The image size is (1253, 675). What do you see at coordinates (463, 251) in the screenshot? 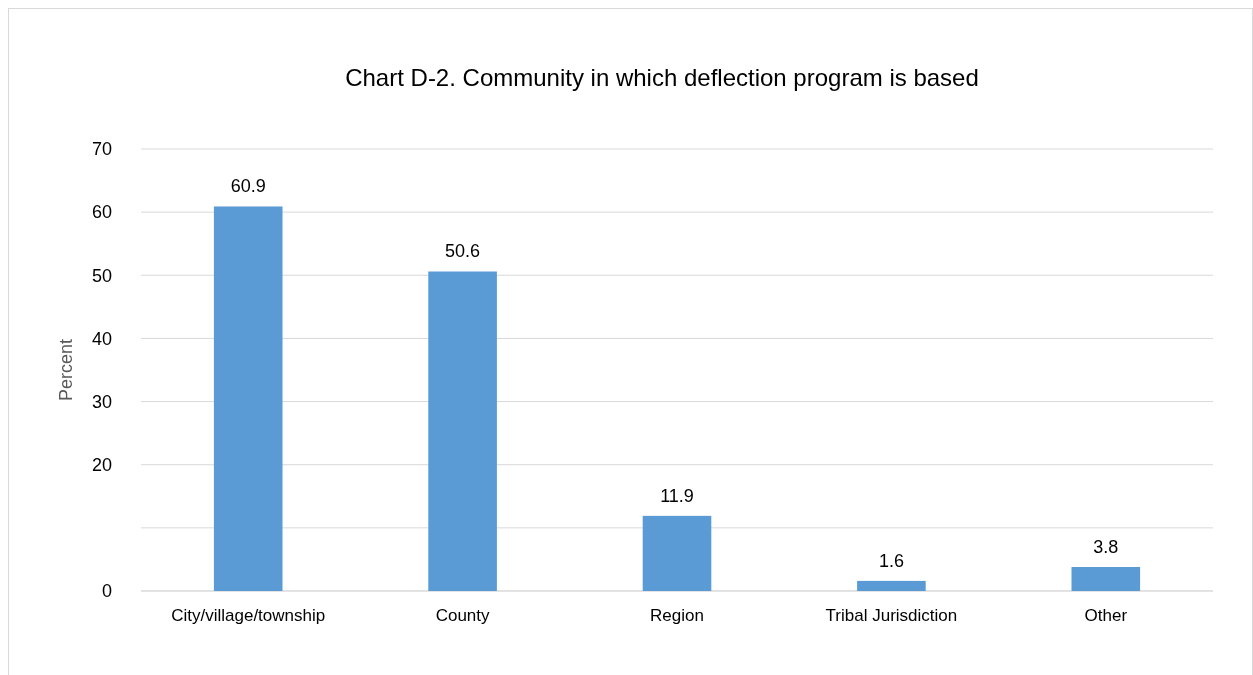
I see `data-label: 50.6` at bounding box center [463, 251].